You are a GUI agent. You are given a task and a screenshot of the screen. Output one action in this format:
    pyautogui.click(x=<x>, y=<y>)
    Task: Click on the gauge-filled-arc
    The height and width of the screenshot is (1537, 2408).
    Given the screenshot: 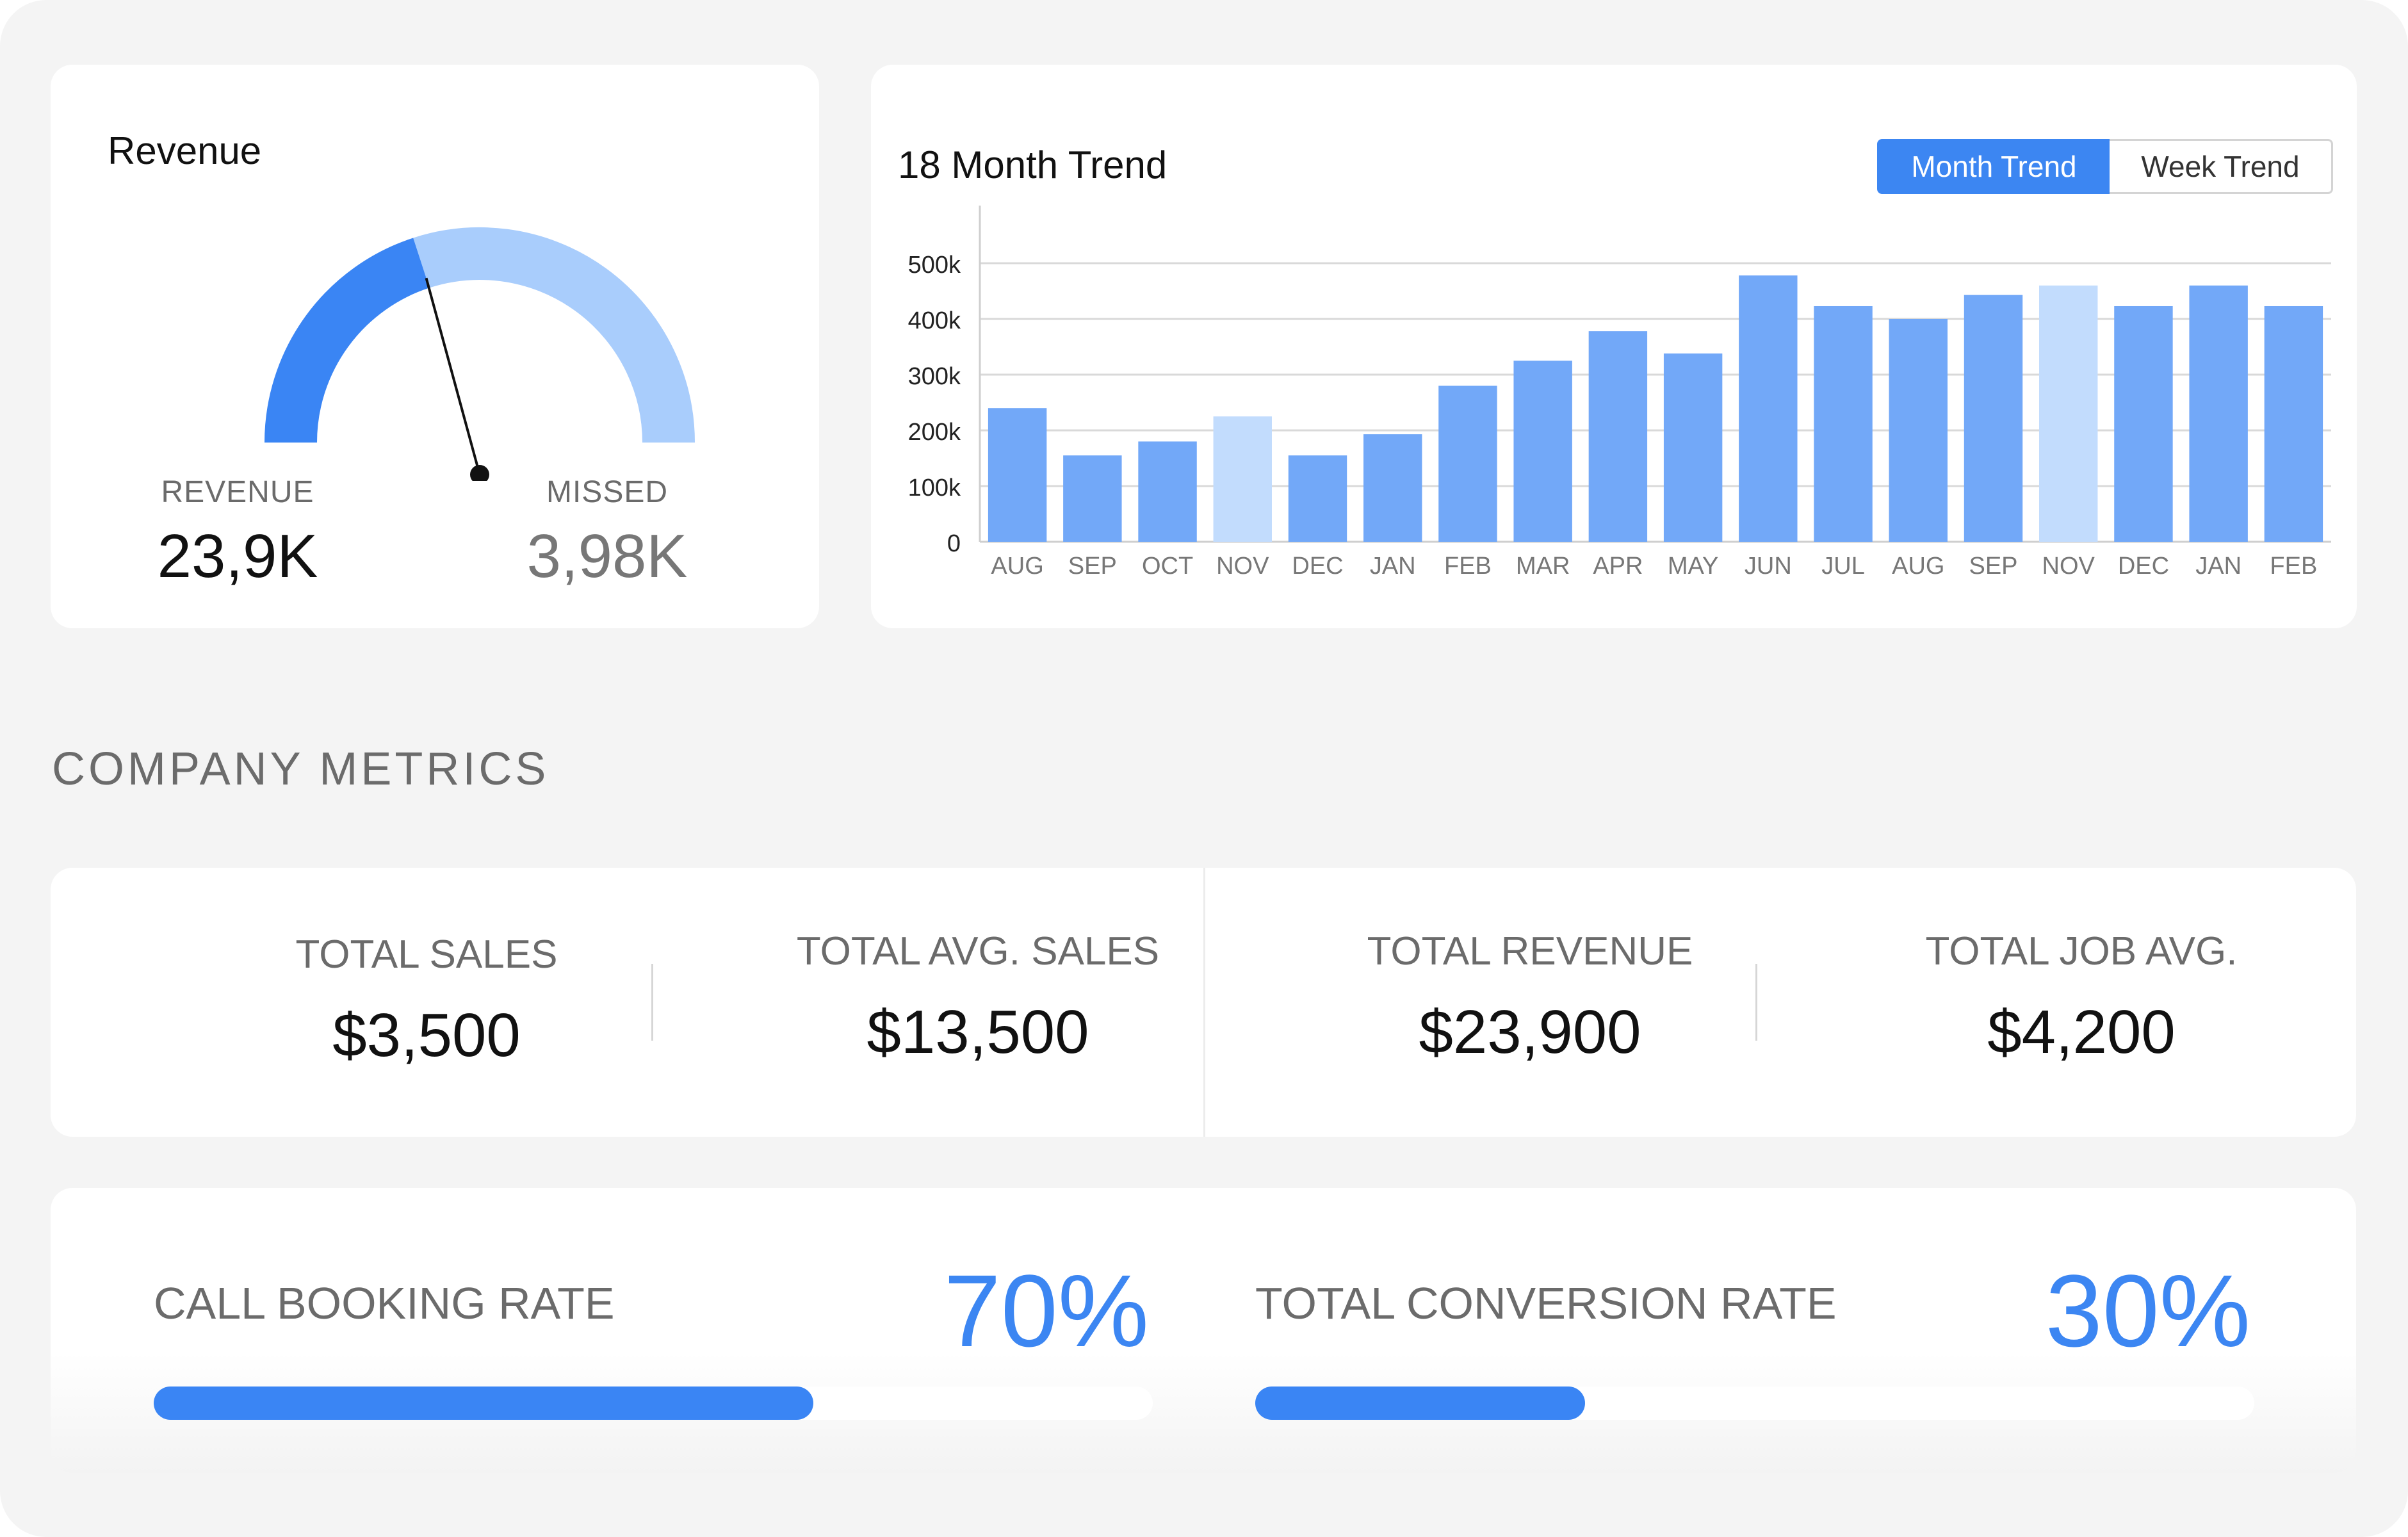 What is the action you would take?
    pyautogui.click(x=347, y=340)
    